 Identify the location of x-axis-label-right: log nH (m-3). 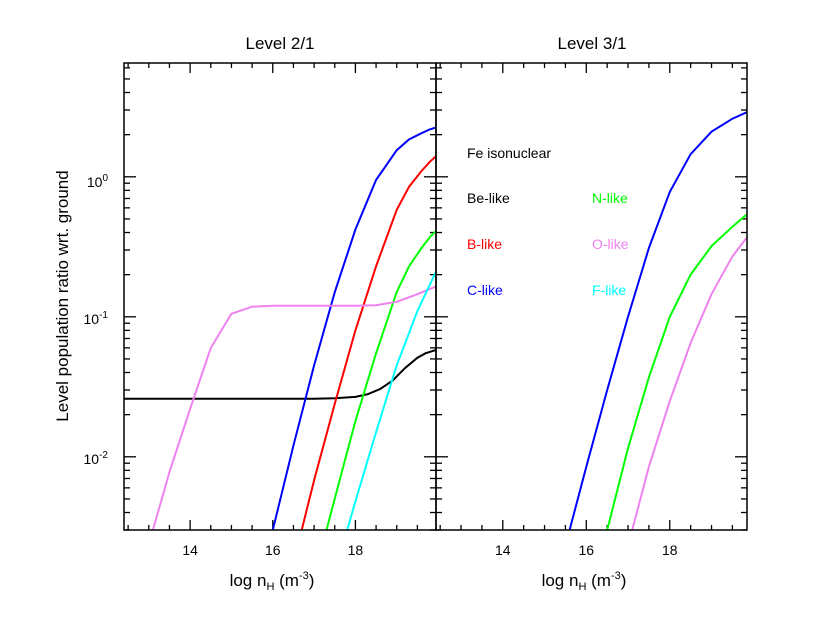
(584, 581).